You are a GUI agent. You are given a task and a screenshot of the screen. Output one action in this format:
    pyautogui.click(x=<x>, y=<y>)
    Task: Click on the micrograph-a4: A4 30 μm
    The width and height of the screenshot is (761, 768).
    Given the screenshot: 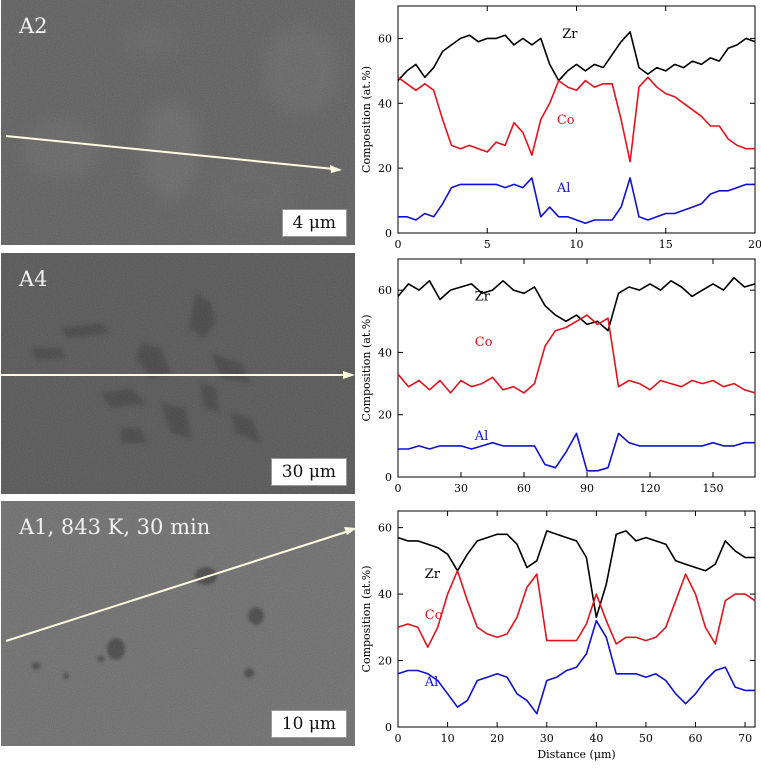 What is the action you would take?
    pyautogui.click(x=178, y=373)
    